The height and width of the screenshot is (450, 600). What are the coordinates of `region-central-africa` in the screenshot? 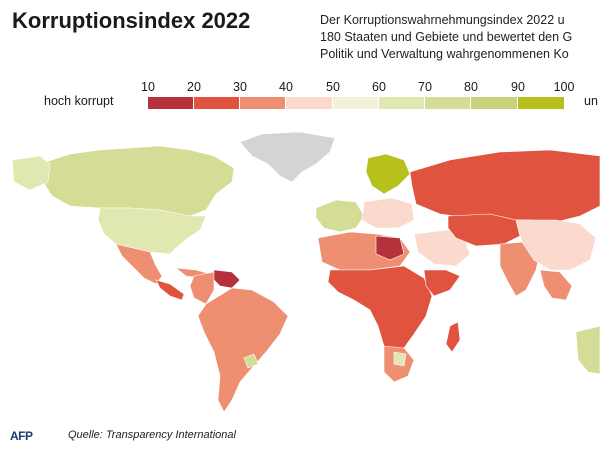 It's located at (380, 311).